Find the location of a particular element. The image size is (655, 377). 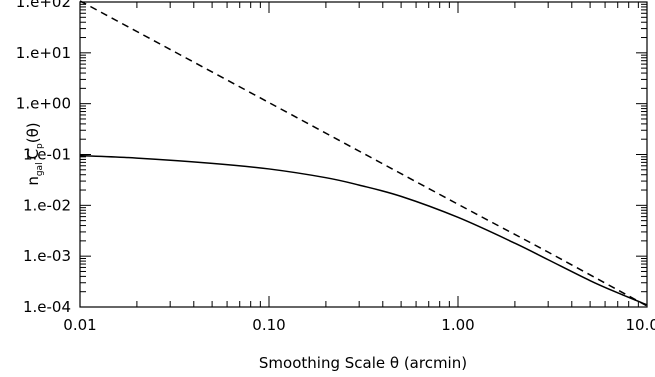

y-label-base: n is located at coordinates (33, 181).